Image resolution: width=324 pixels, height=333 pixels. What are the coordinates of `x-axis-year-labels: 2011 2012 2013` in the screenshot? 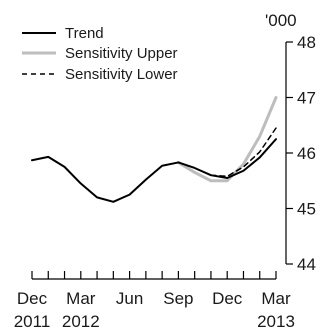 It's located at (154, 321).